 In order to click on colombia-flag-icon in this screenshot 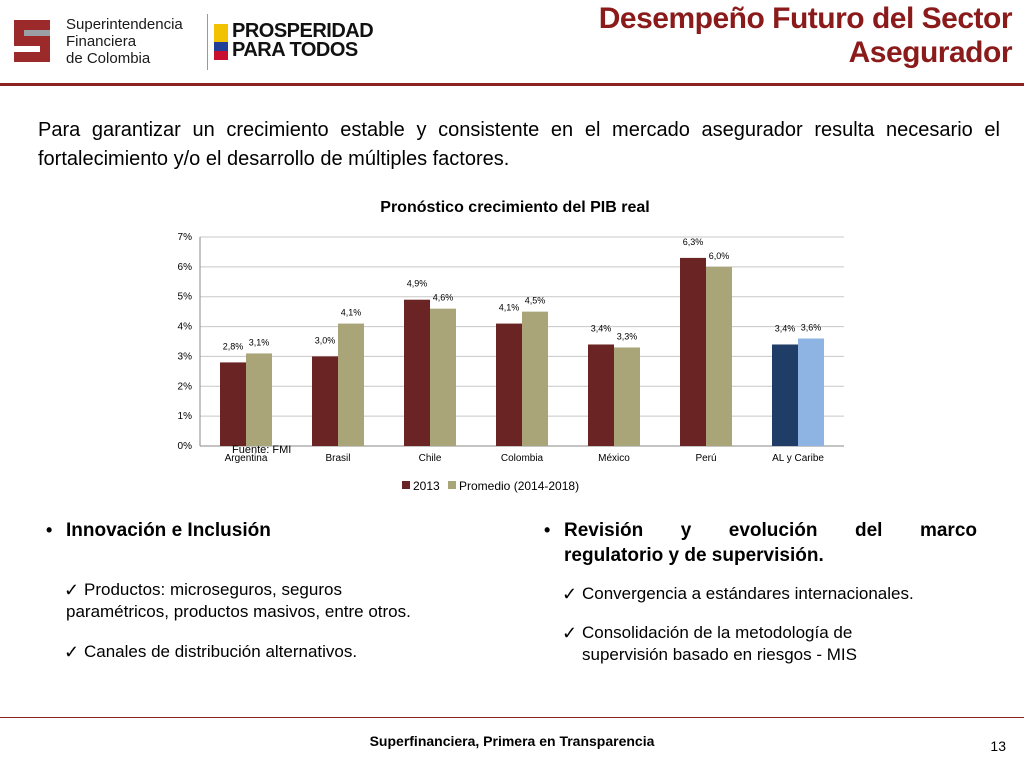, I will do `click(221, 42)`.